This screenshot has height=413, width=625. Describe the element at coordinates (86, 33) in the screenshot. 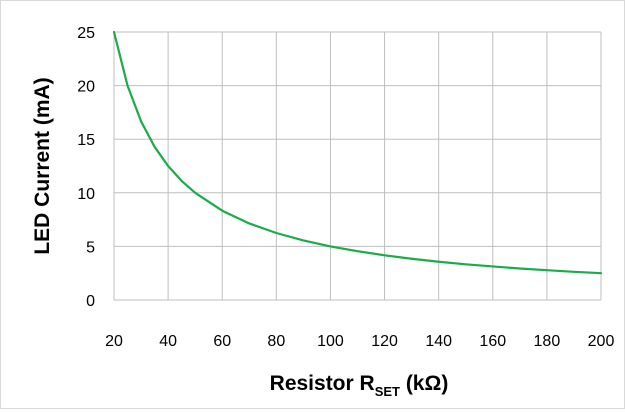

I see `y-tick-label-25: 25` at that location.